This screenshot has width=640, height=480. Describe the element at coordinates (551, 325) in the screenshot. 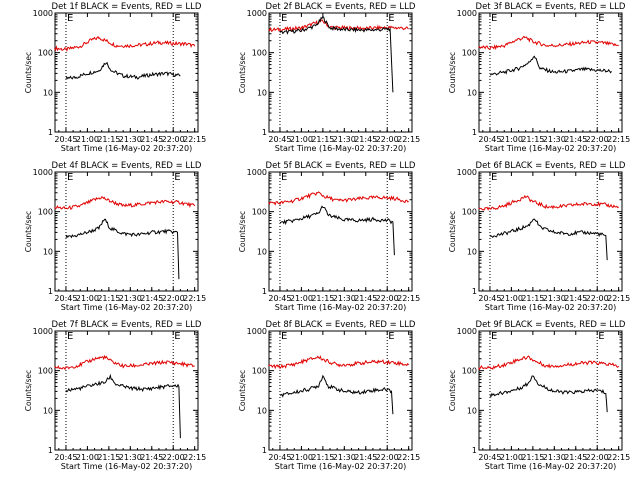

I see `chart-title: Det 9f BLACK = Events, RED = LLD` at that location.